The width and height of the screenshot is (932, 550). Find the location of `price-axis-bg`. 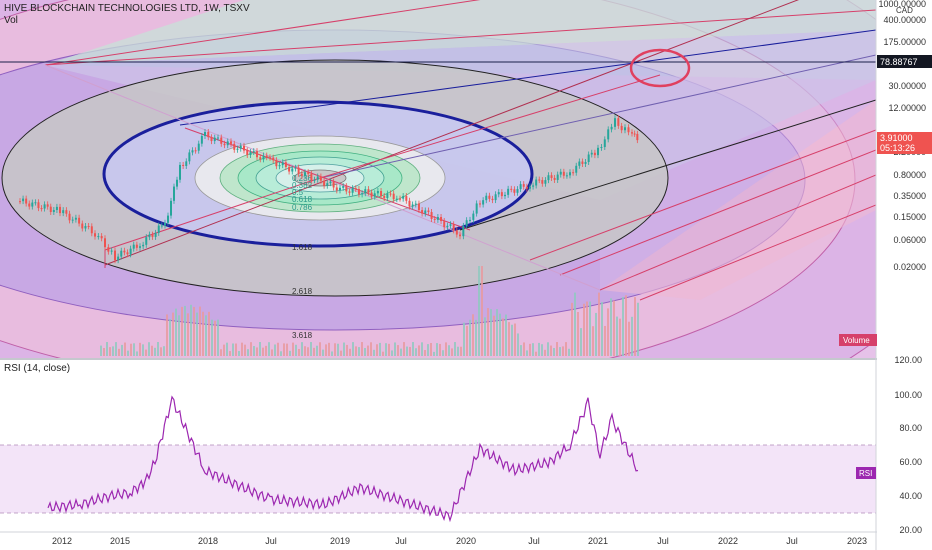

price-axis-bg is located at coordinates (904, 275).